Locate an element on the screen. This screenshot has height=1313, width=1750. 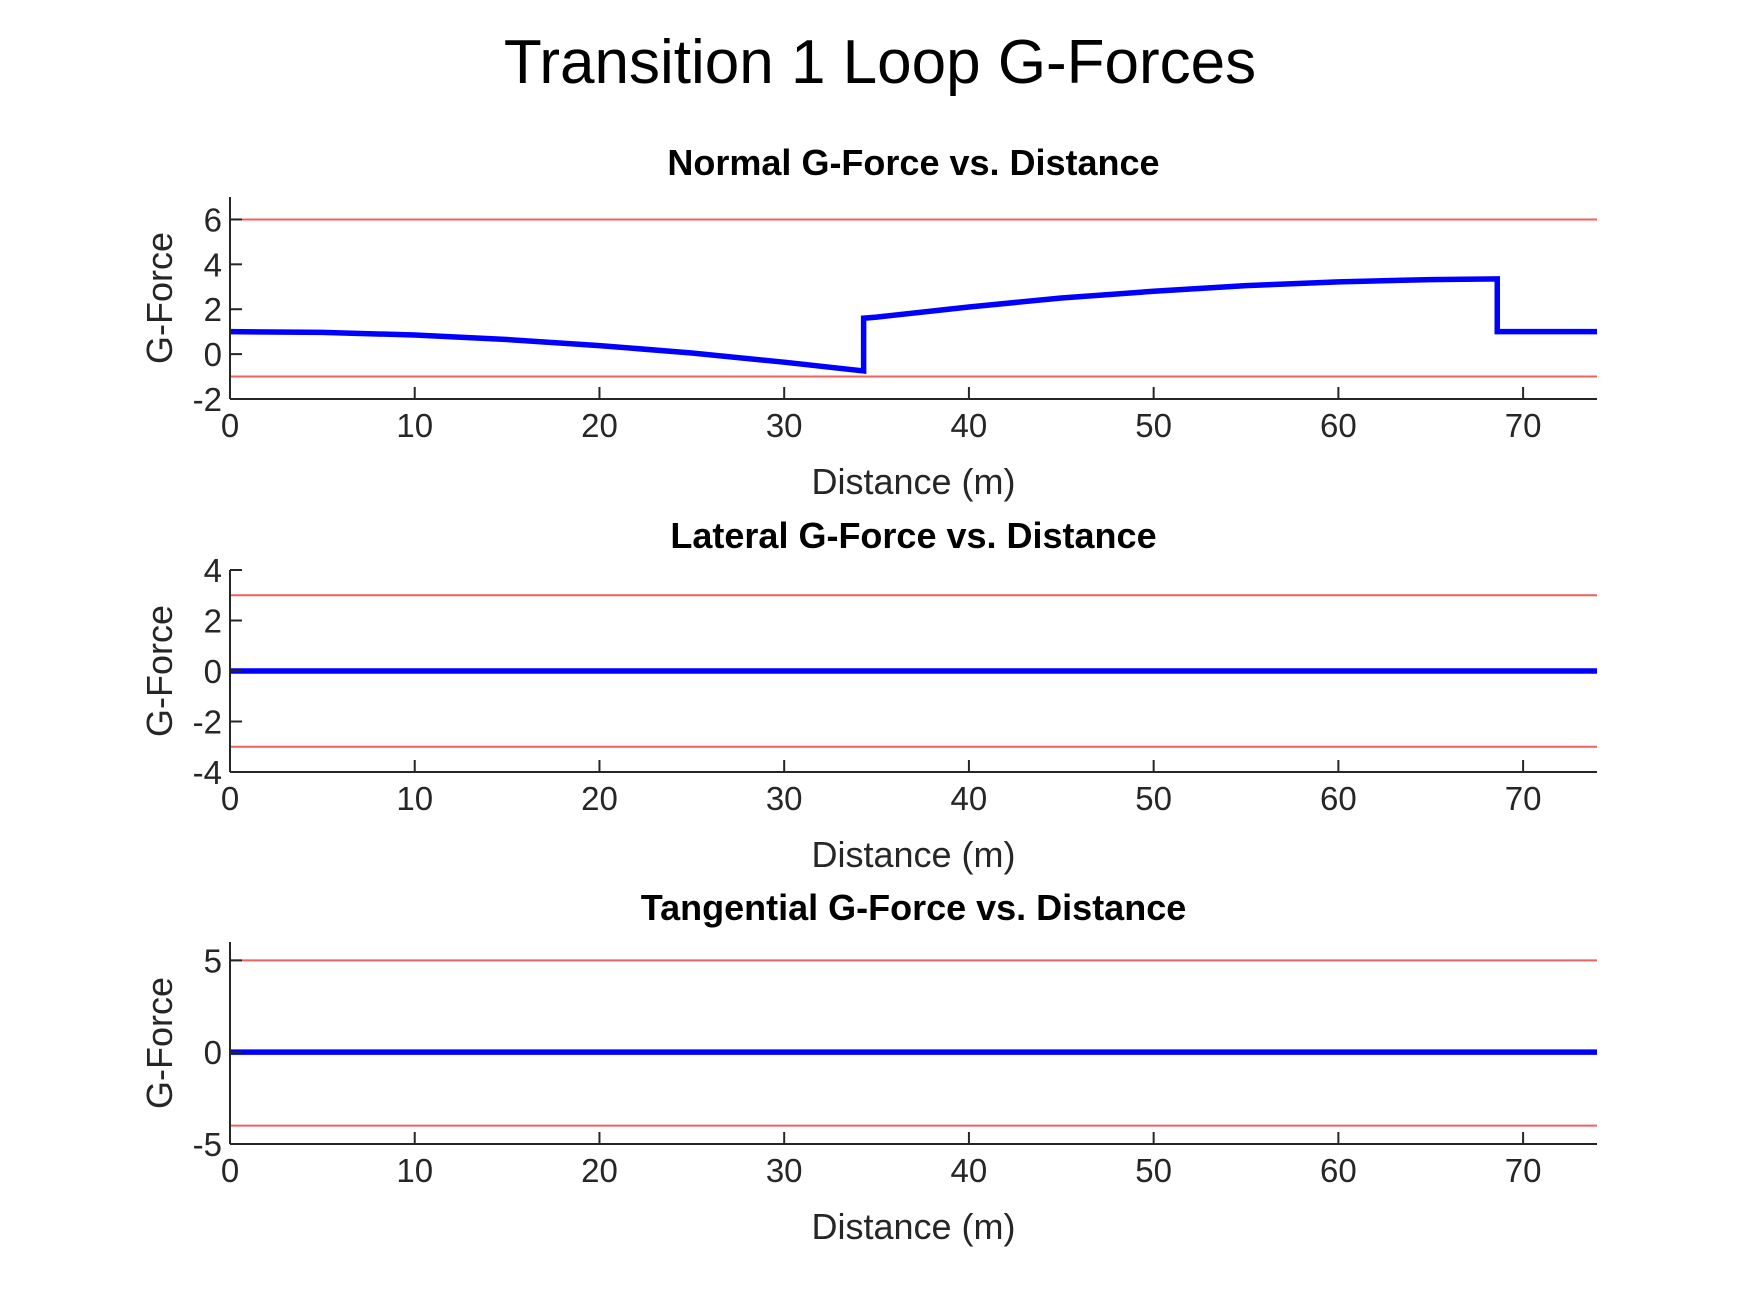
y-tick-label: 6 is located at coordinates (213, 219).